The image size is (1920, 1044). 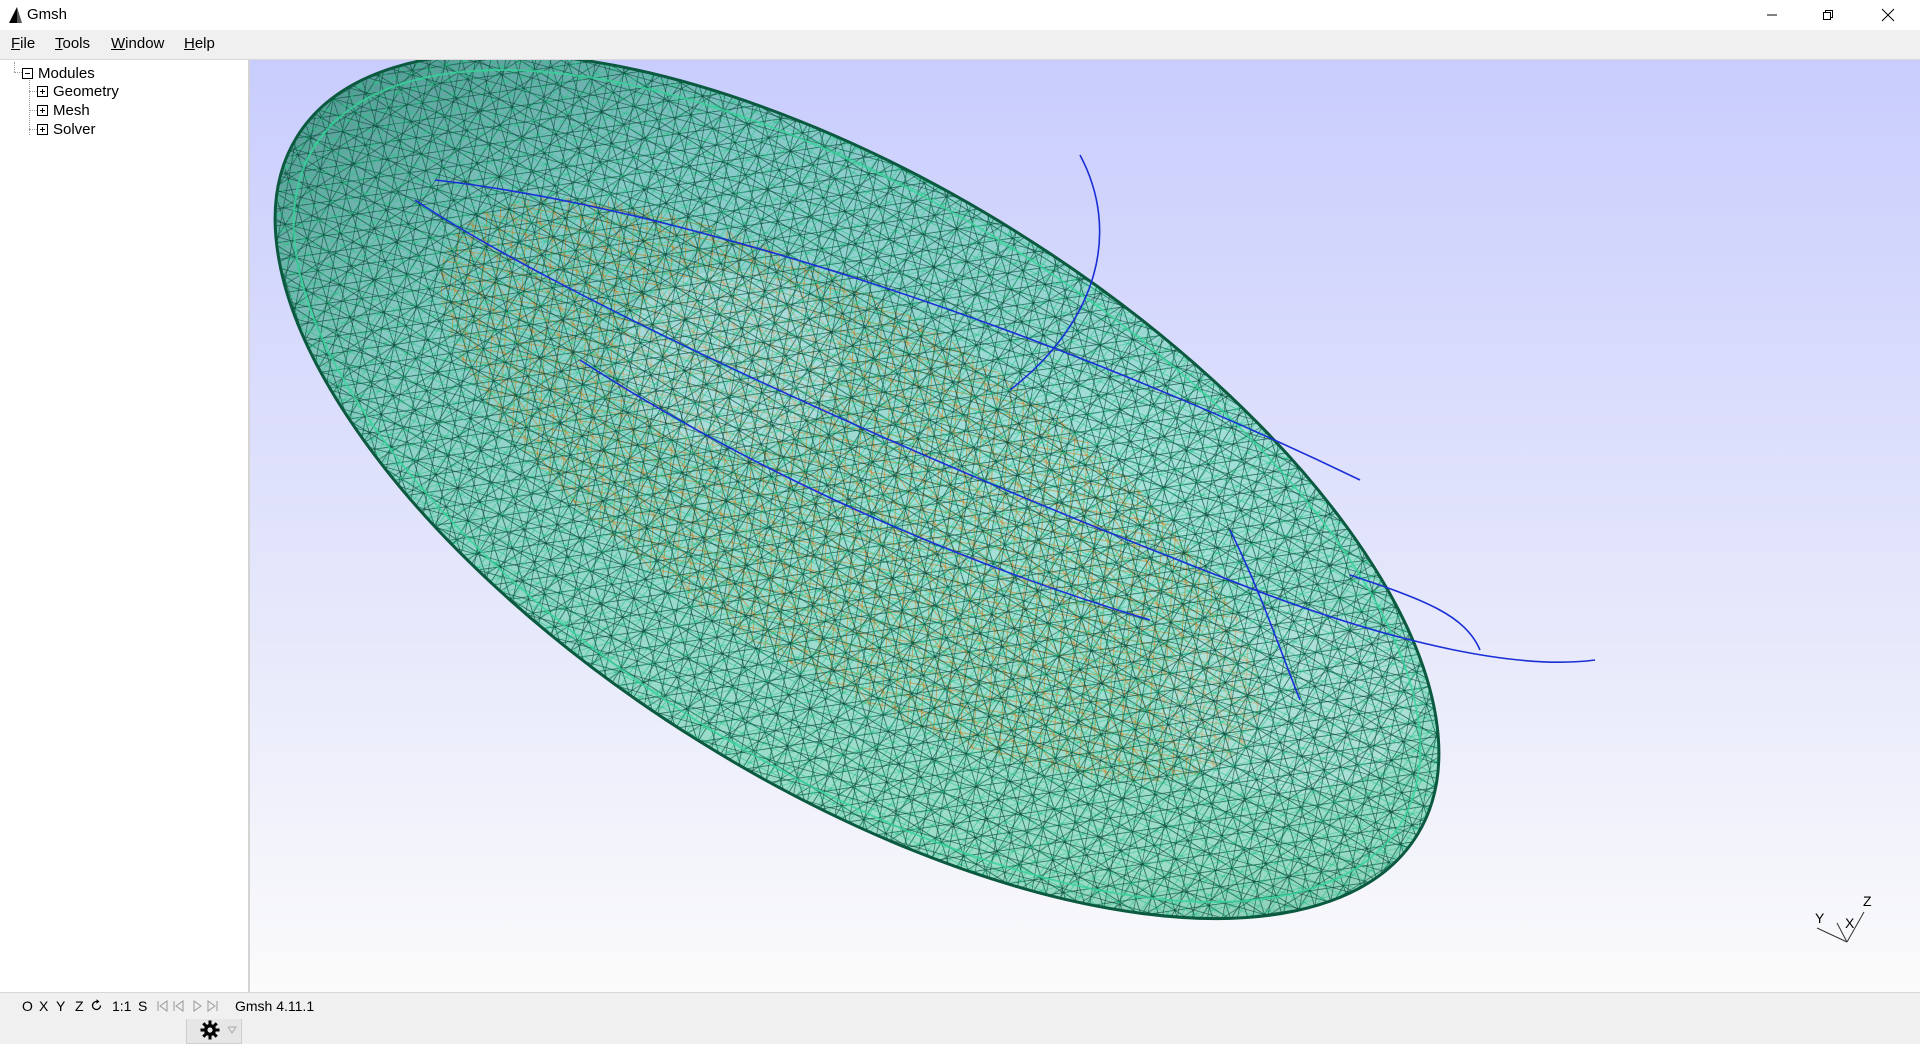 What do you see at coordinates (44, 1006) in the screenshot?
I see `view-x-button: X` at bounding box center [44, 1006].